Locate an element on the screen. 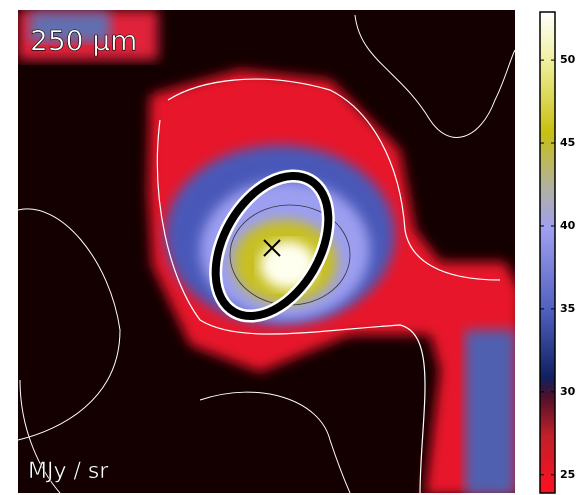  colorbar-tick-label: 50 is located at coordinates (568, 59).